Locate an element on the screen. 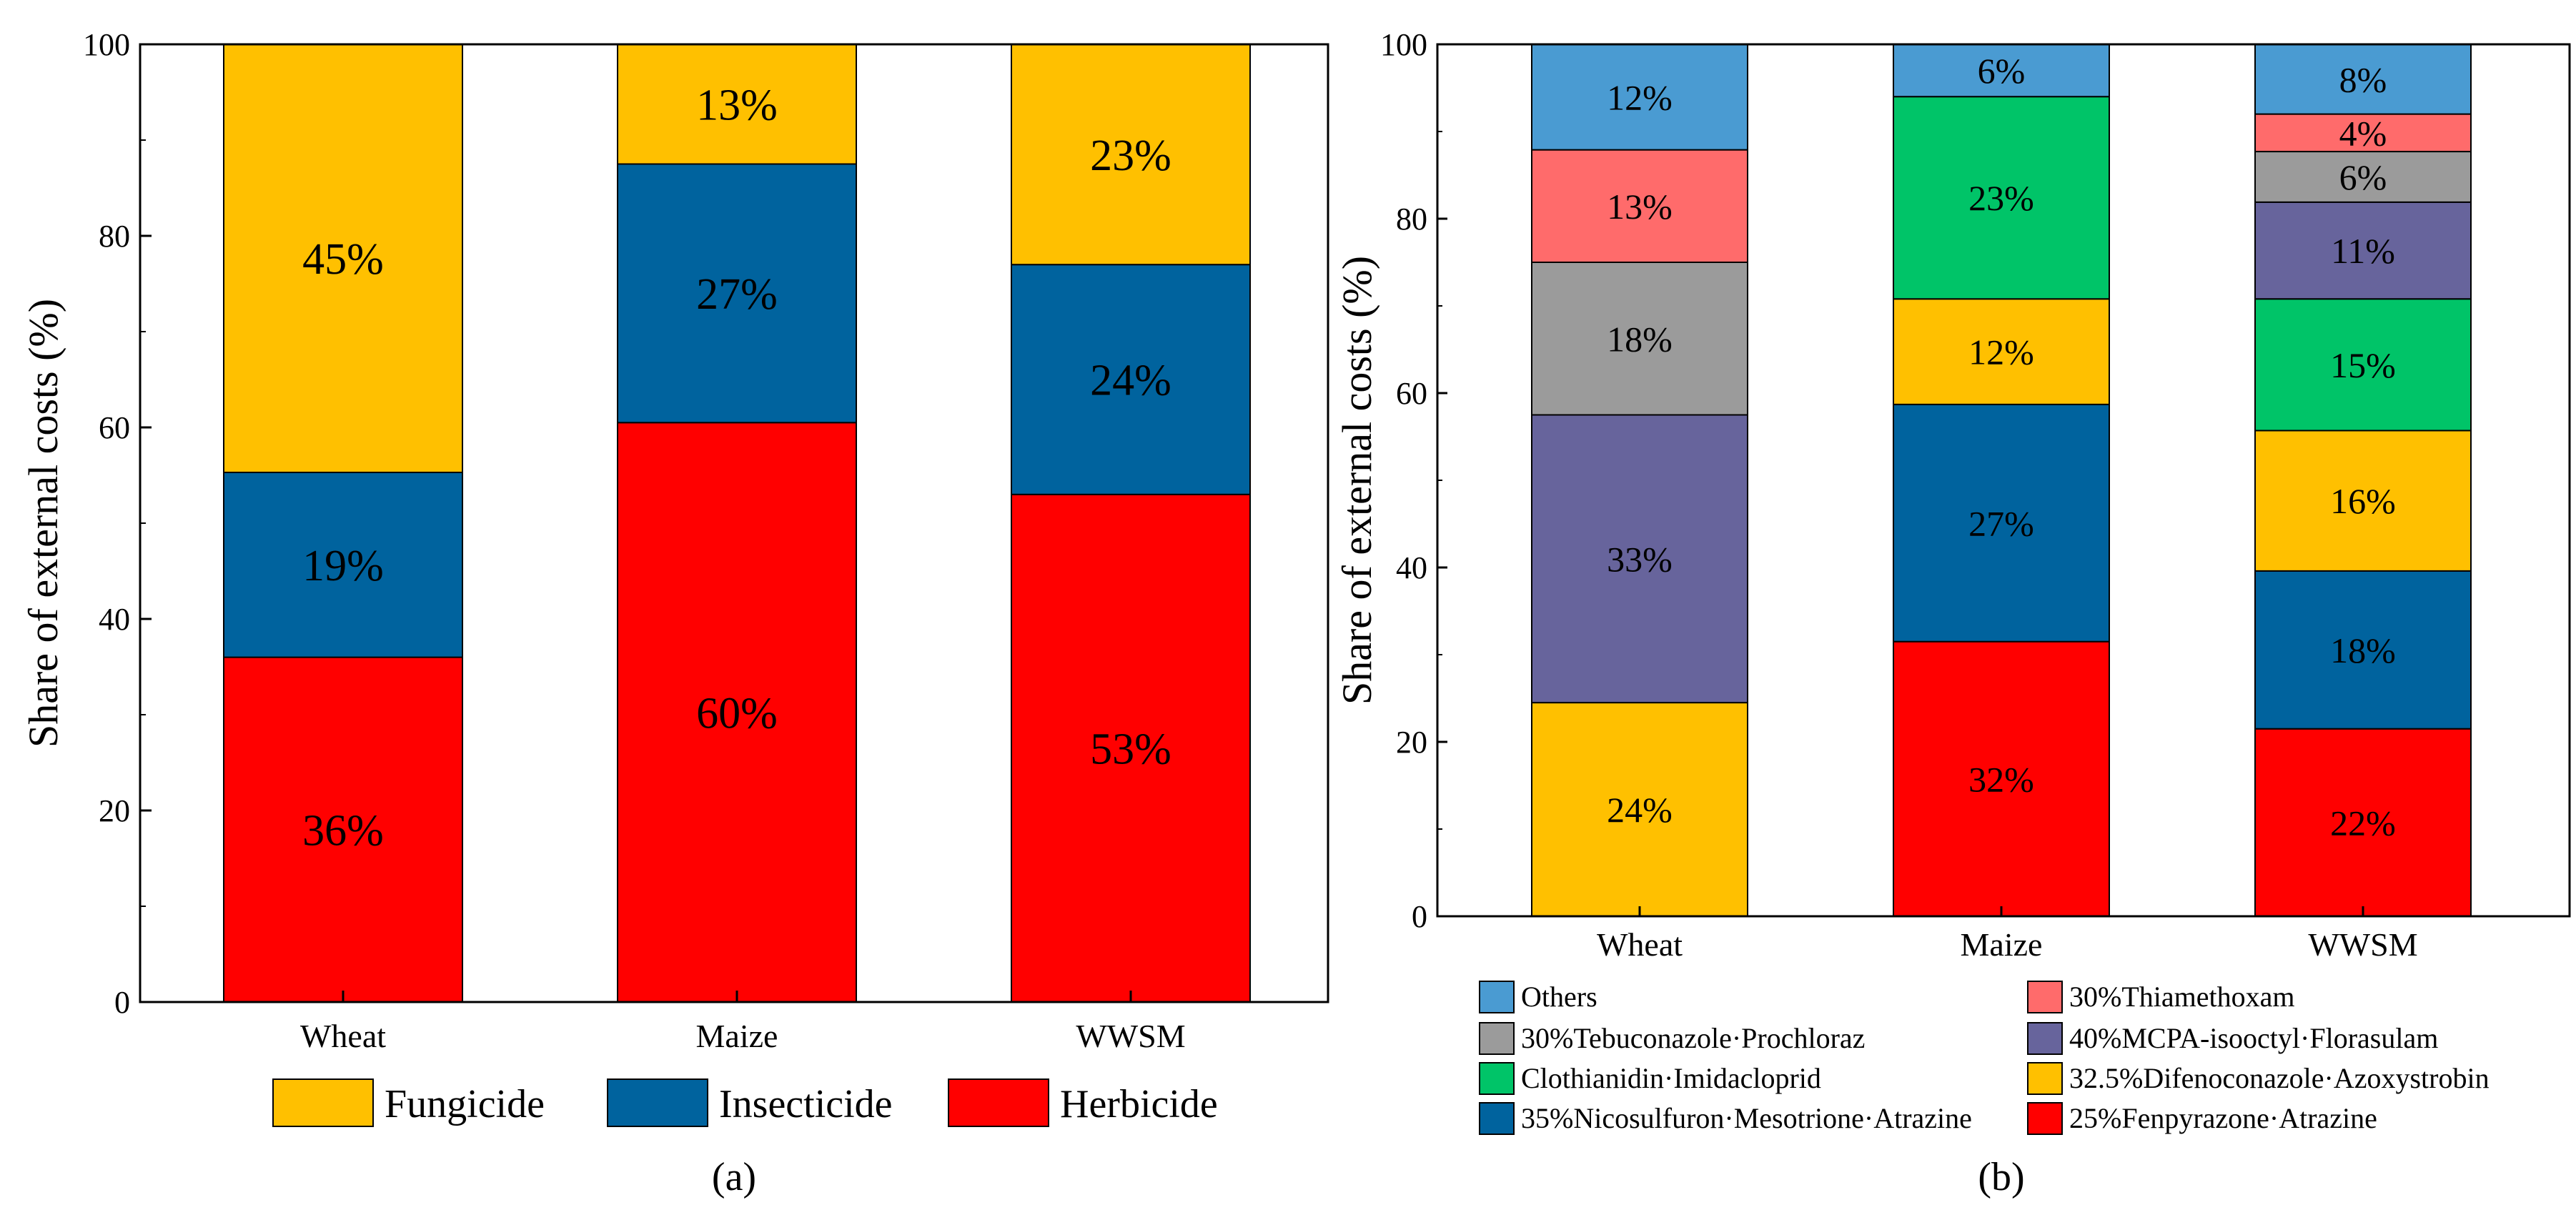 The width and height of the screenshot is (2576, 1210). data-label: 60% is located at coordinates (737, 713).